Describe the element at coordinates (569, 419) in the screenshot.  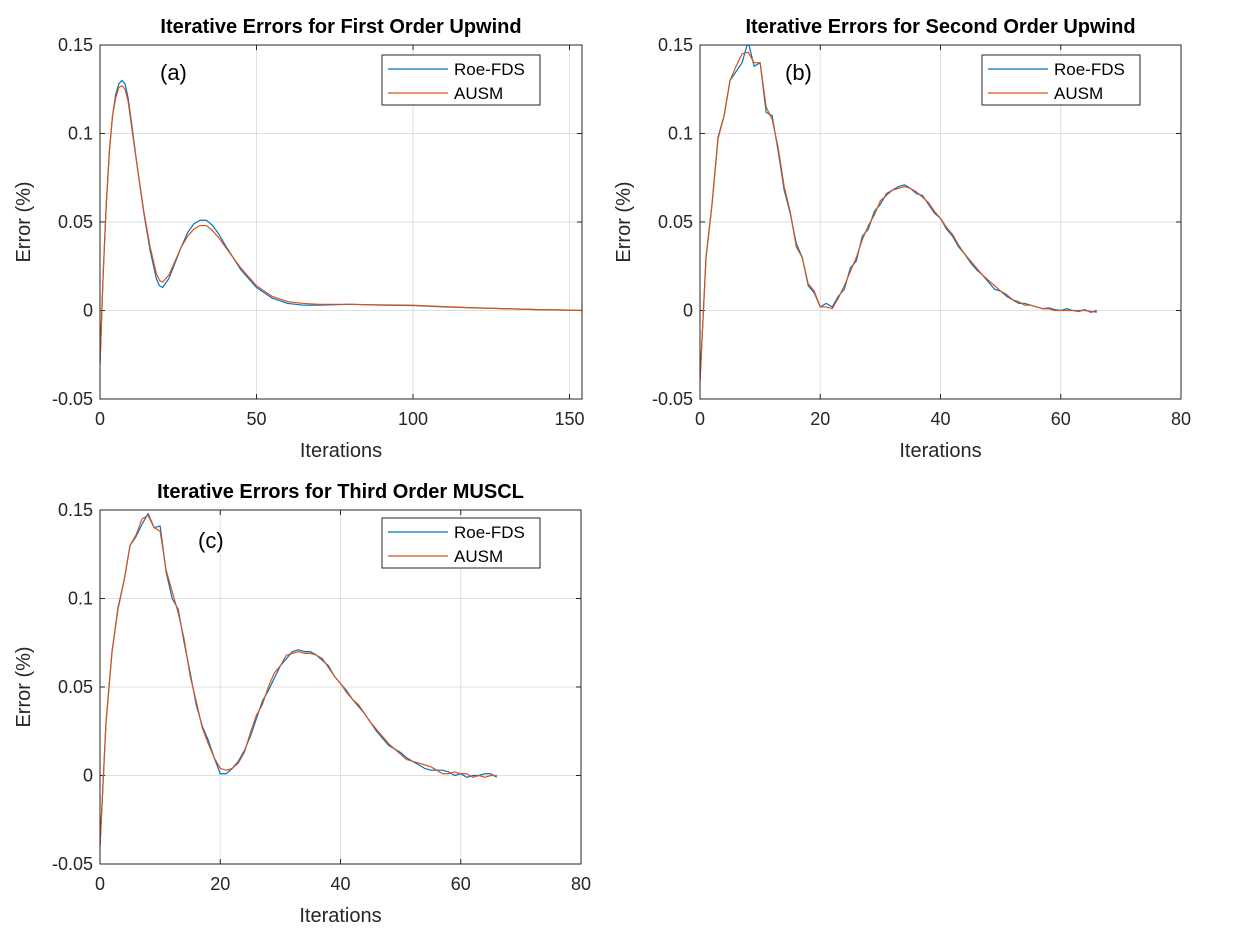
I see `x-tick-label: 150` at that location.